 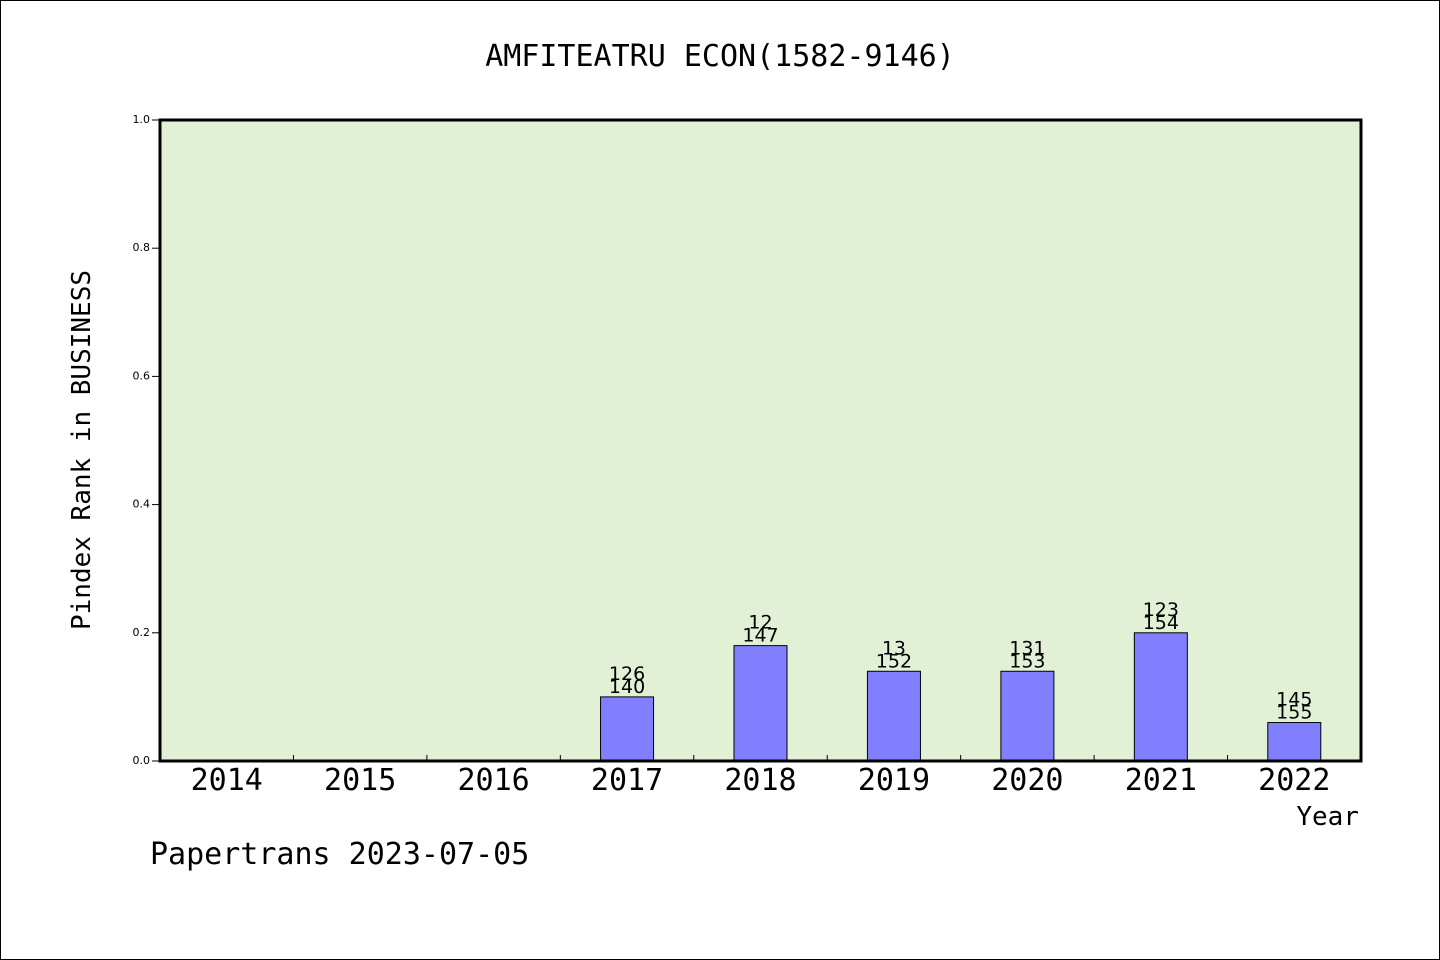 I want to click on bar-label-bottom: 153, so click(x=1027, y=661).